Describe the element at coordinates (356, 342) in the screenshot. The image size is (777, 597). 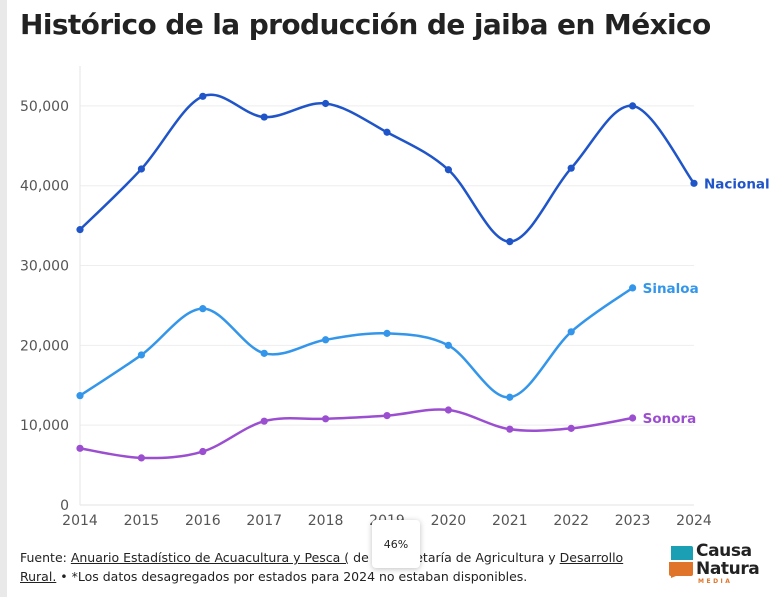
I see `series-line-sinaloa` at that location.